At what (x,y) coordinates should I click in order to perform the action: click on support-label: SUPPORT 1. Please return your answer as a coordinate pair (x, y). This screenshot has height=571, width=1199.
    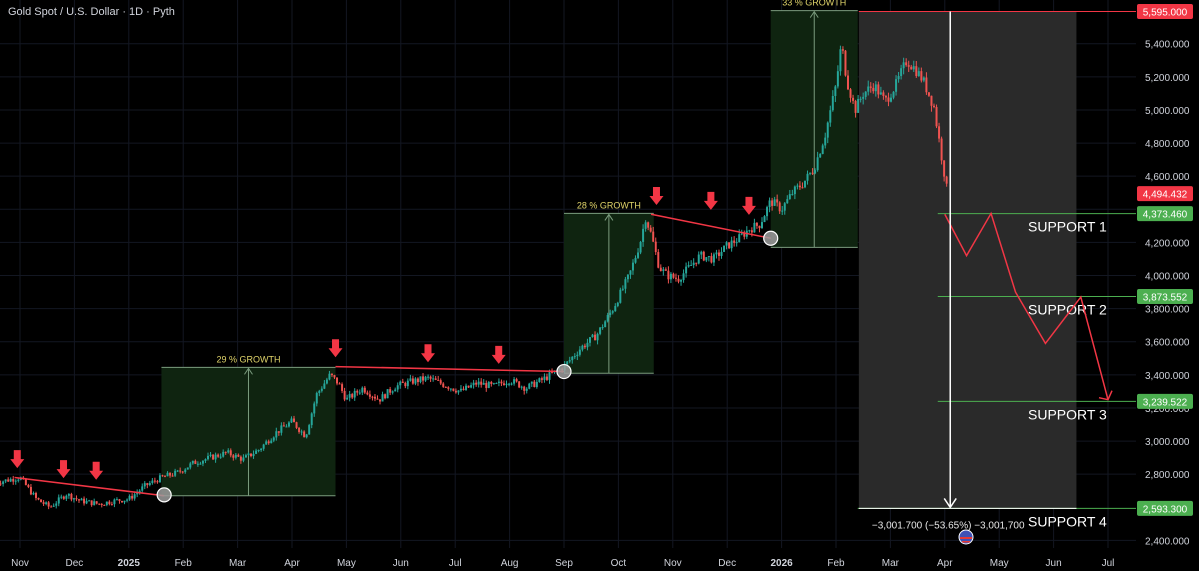
    Looking at the image, I should click on (1067, 227).